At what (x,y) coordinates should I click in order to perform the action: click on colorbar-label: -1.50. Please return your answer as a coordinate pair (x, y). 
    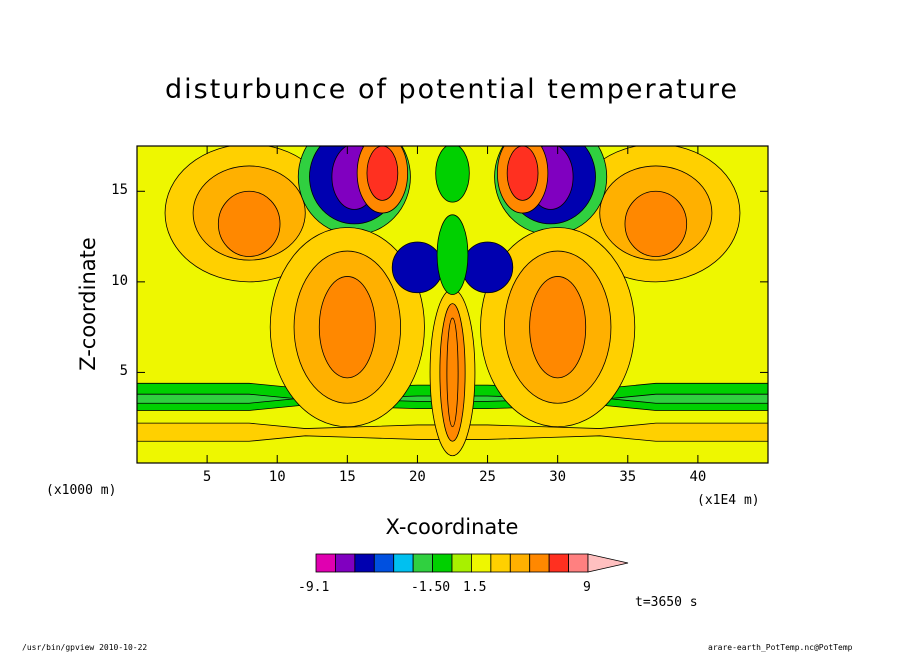
    Looking at the image, I should click on (431, 587).